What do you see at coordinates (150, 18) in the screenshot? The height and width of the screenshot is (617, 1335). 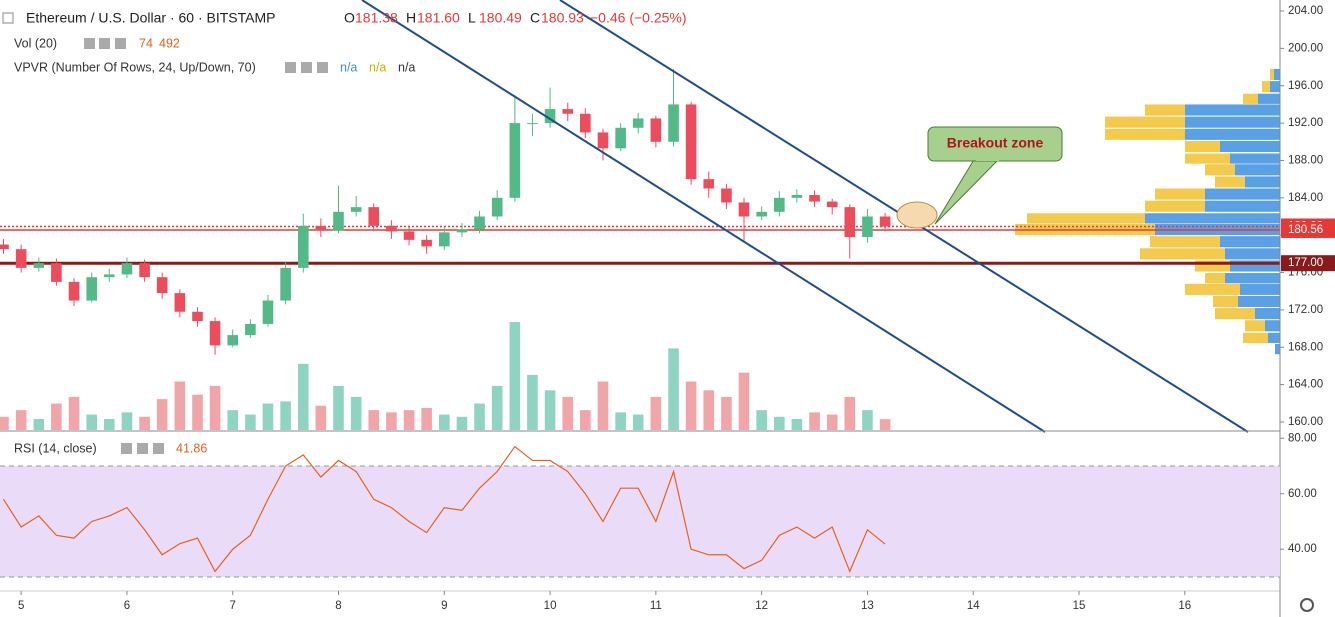 I see `symbol-title: Ethereum / U.S. Dollar · 60 · BITSTAMP` at bounding box center [150, 18].